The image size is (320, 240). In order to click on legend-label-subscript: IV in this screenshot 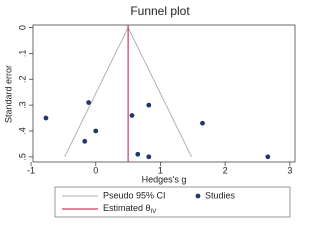, I will do `click(154, 212)`.